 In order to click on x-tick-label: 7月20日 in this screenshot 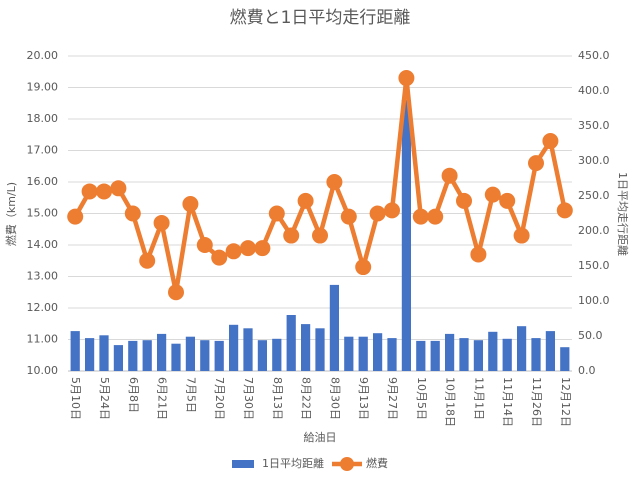, I will do `click(219, 398)`.